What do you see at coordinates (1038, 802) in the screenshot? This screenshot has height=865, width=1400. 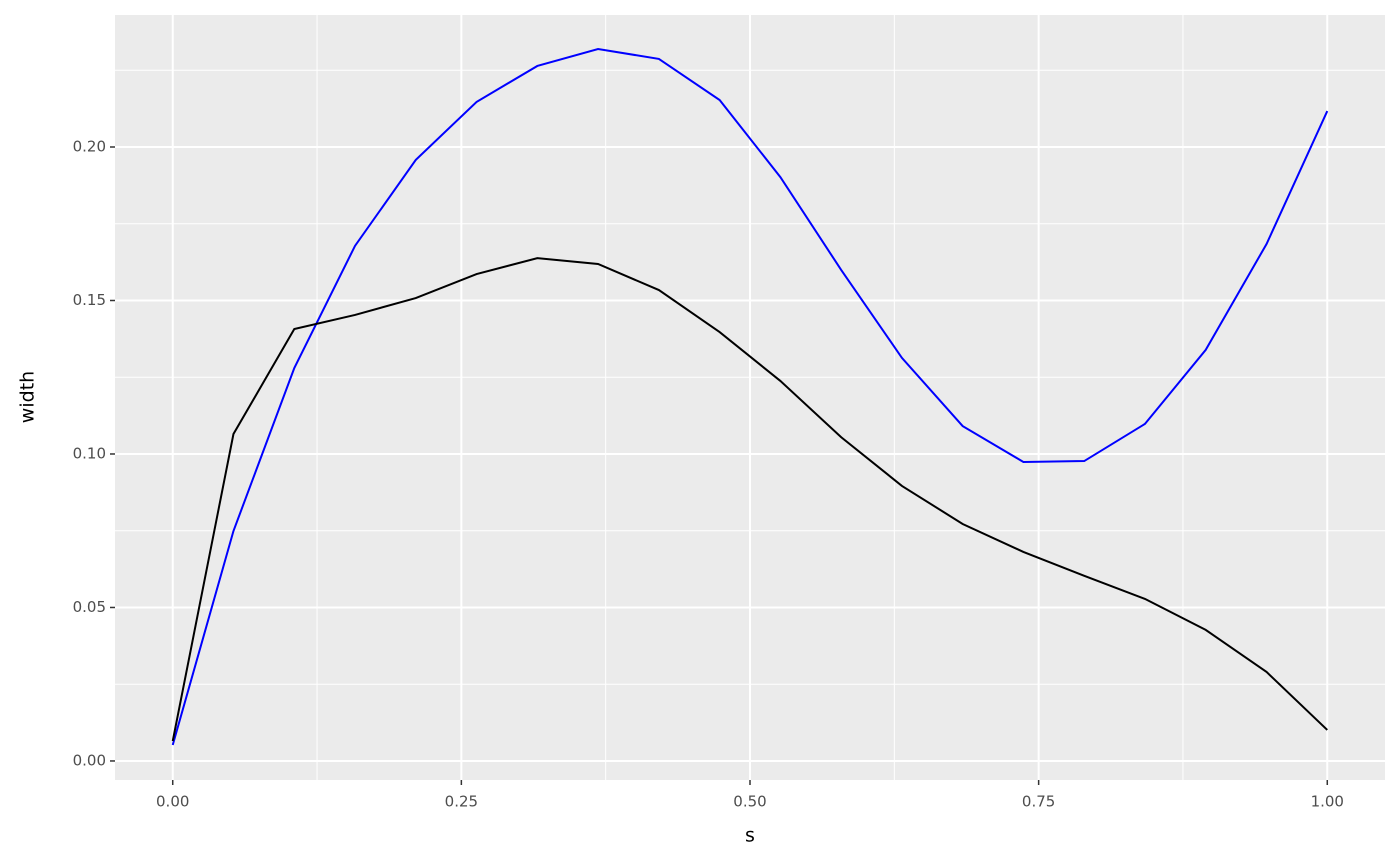 I see `x-tick-label: 0.75` at bounding box center [1038, 802].